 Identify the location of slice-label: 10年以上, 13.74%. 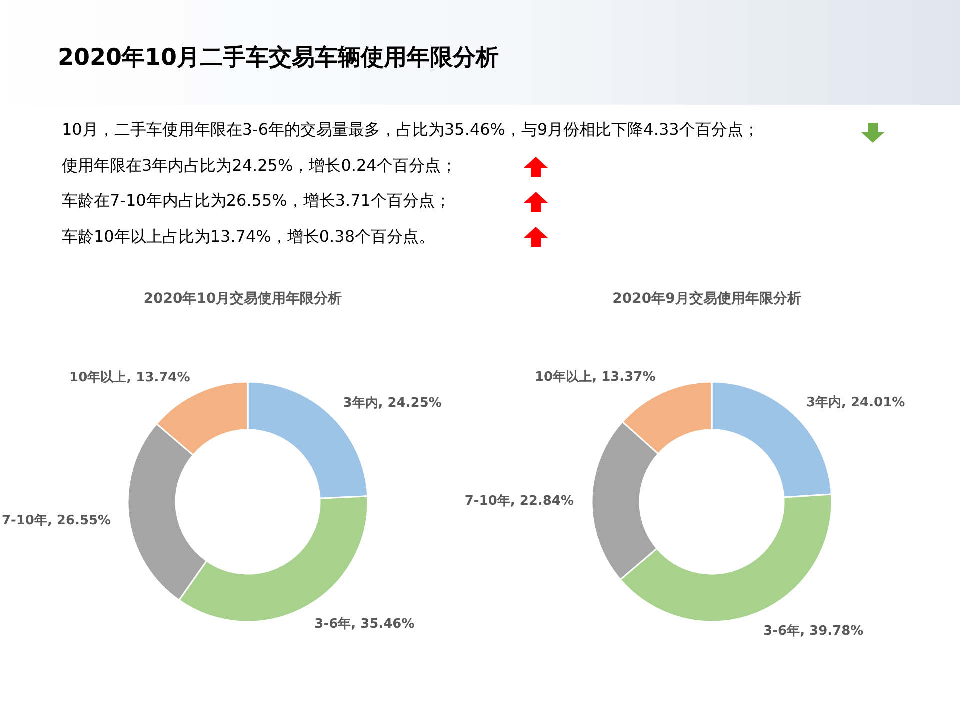
(130, 378).